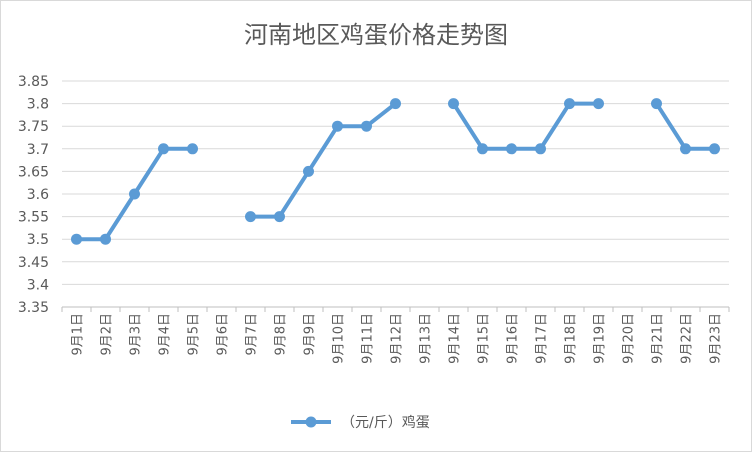 The height and width of the screenshot is (452, 752). What do you see at coordinates (281, 334) in the screenshot?
I see `x-tick-label: 9月8日` at bounding box center [281, 334].